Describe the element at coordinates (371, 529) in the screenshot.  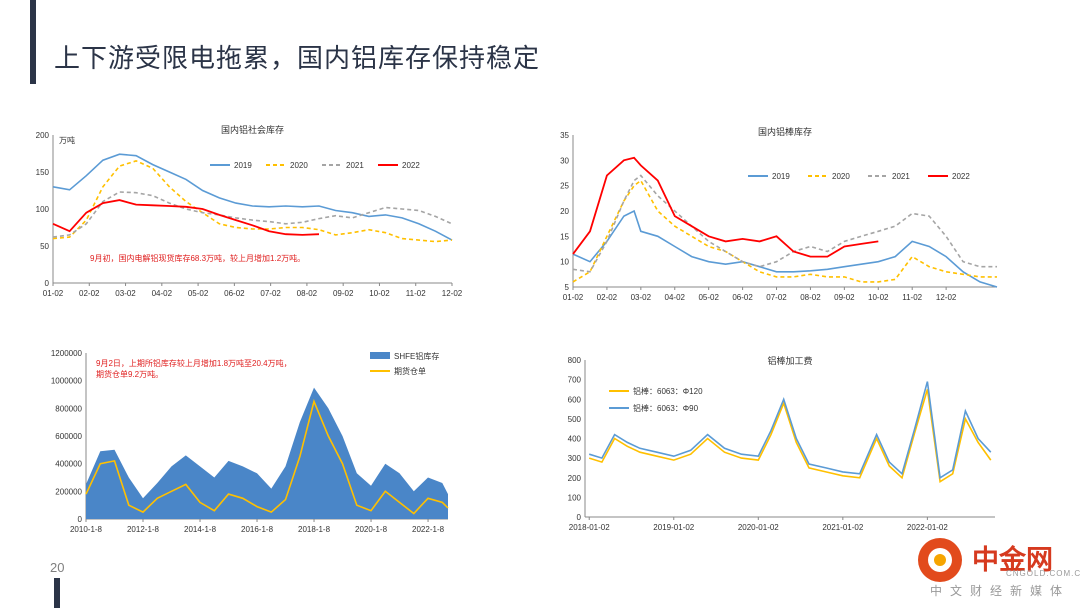
I see `x-tick-label: 2020-1-8` at that location.